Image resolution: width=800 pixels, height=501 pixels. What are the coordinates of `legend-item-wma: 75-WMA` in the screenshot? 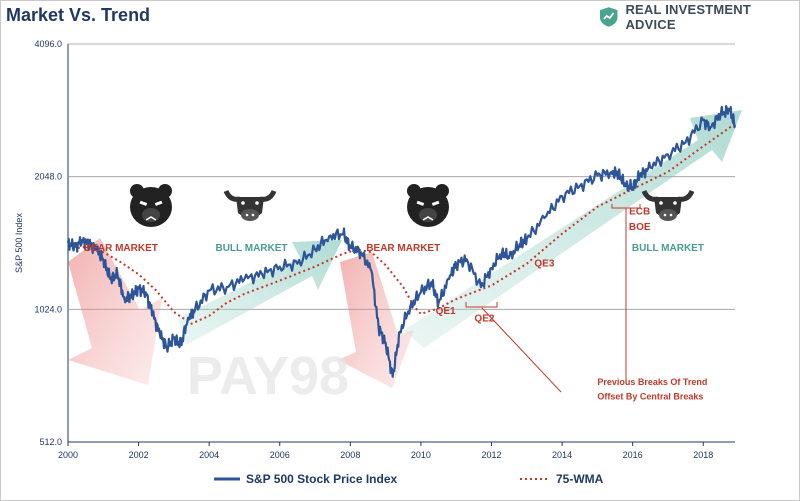 It's located at (561, 479).